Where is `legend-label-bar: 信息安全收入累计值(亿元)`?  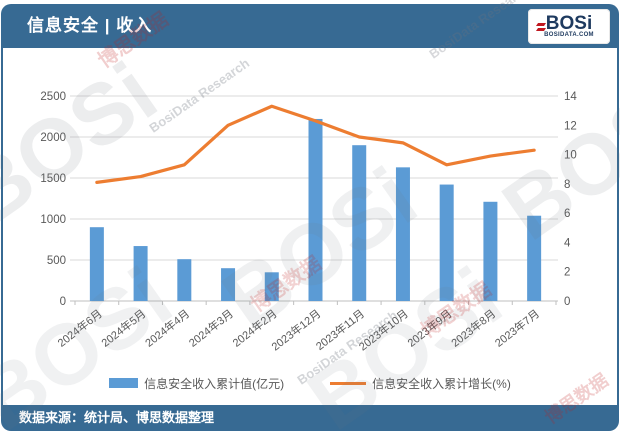 legend-label-bar: 信息安全收入累计值(亿元) is located at coordinates (214, 383).